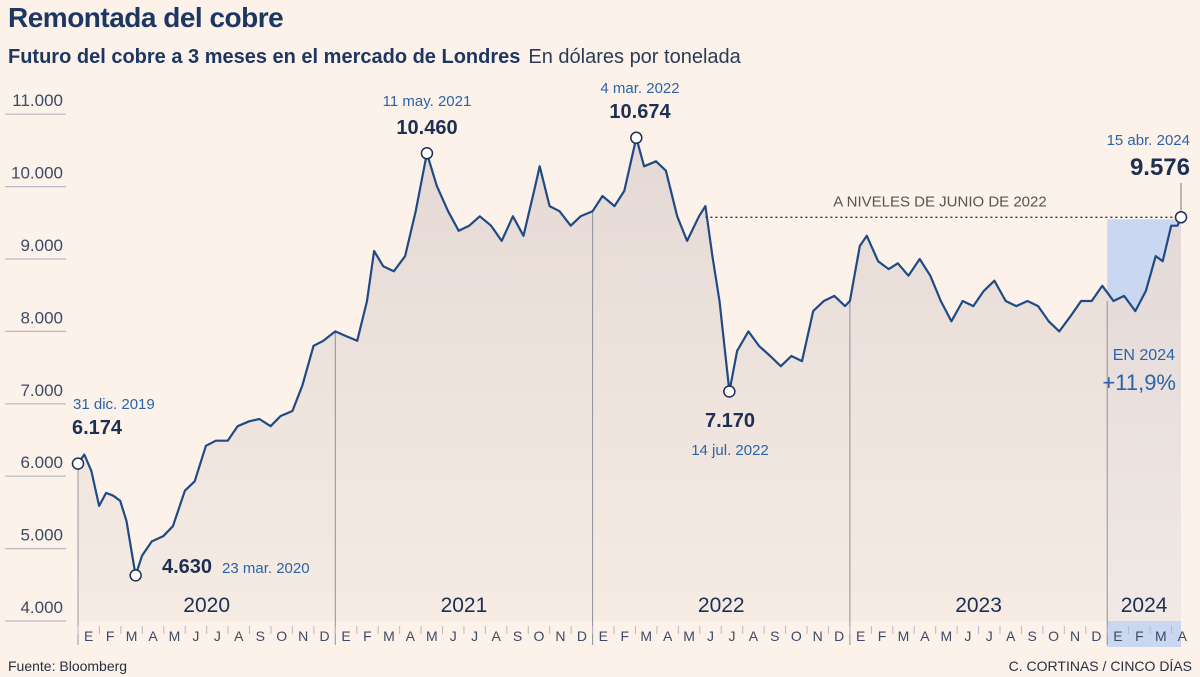 This screenshot has height=677, width=1200. Describe the element at coordinates (730, 450) in the screenshot. I see `annotation-date: 14 jul. 2022` at that location.